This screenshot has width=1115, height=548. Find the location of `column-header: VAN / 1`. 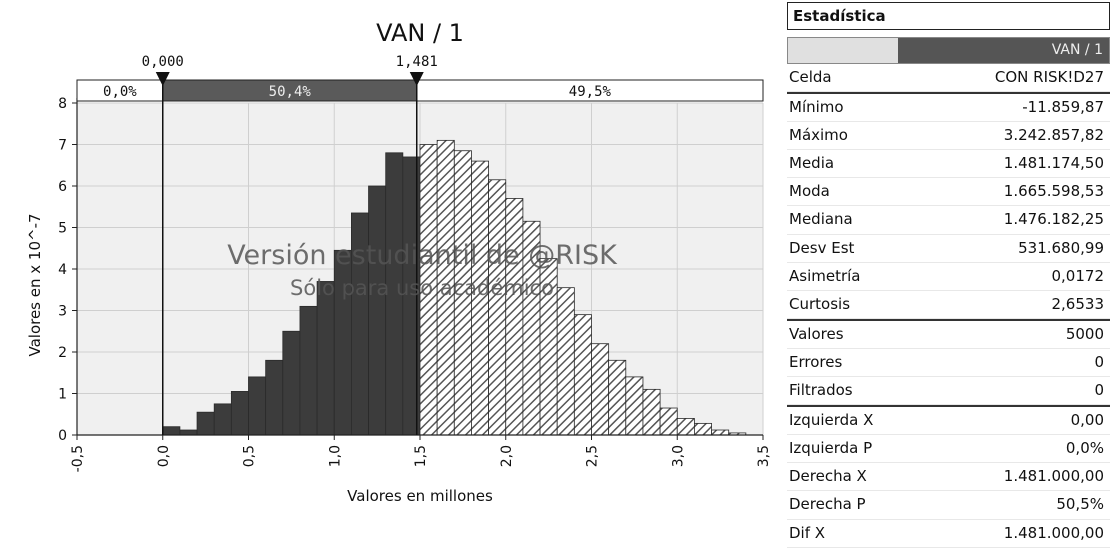

column-header: VAN / 1 is located at coordinates (1003, 50).